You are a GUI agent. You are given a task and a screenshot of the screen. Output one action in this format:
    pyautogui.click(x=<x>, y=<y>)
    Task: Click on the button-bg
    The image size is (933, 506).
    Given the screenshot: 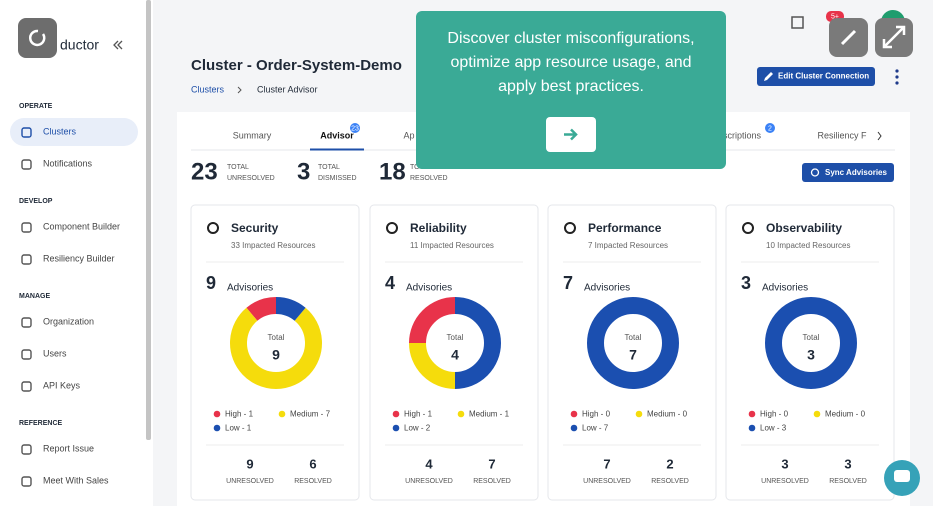 What is the action you would take?
    pyautogui.click(x=816, y=76)
    